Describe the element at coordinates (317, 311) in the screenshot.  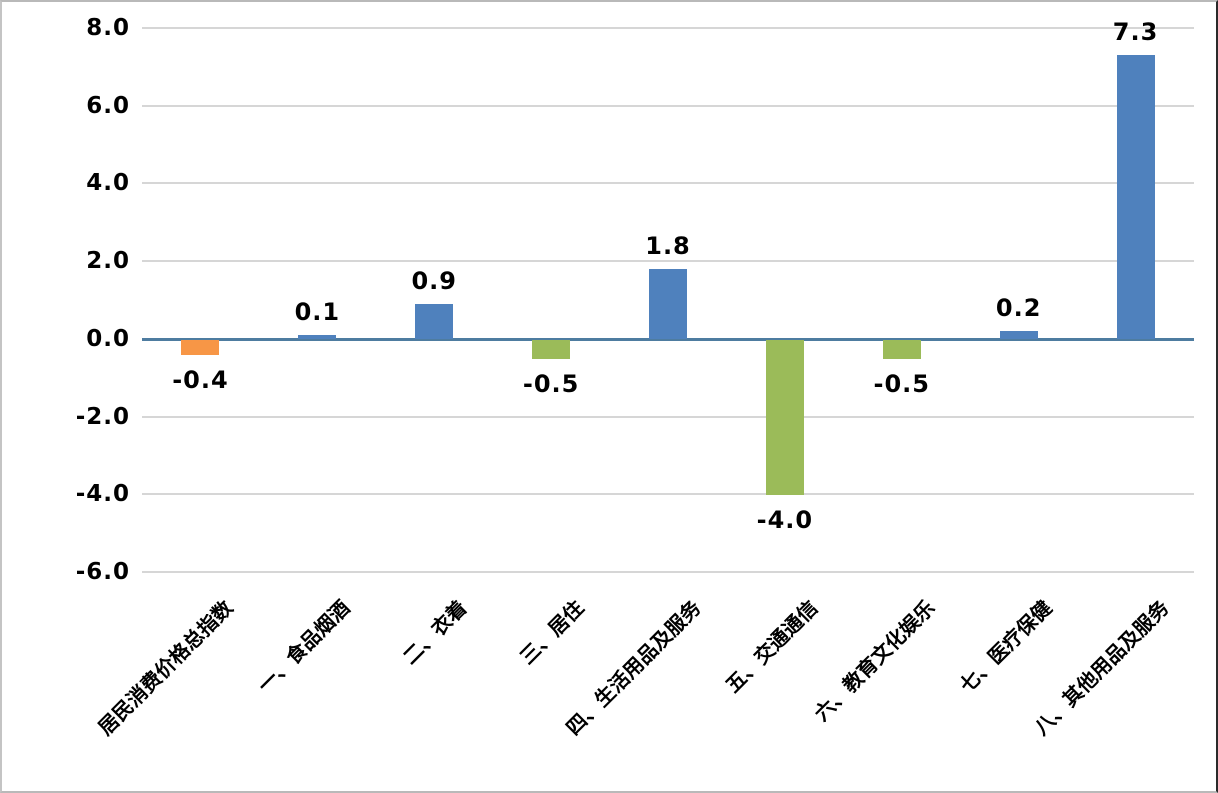
I see `bar-value-label: 0.1` at that location.